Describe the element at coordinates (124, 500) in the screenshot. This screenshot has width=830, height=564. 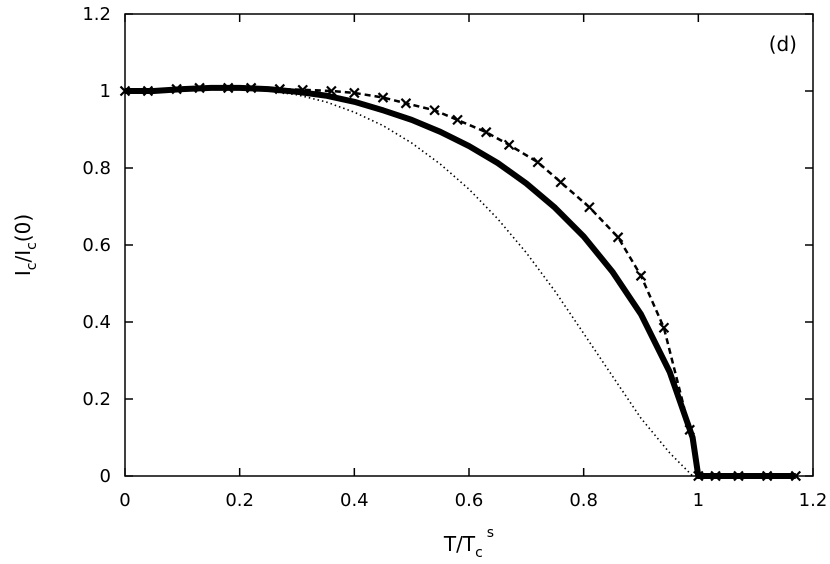
I see `x-tick-label: 0` at that location.